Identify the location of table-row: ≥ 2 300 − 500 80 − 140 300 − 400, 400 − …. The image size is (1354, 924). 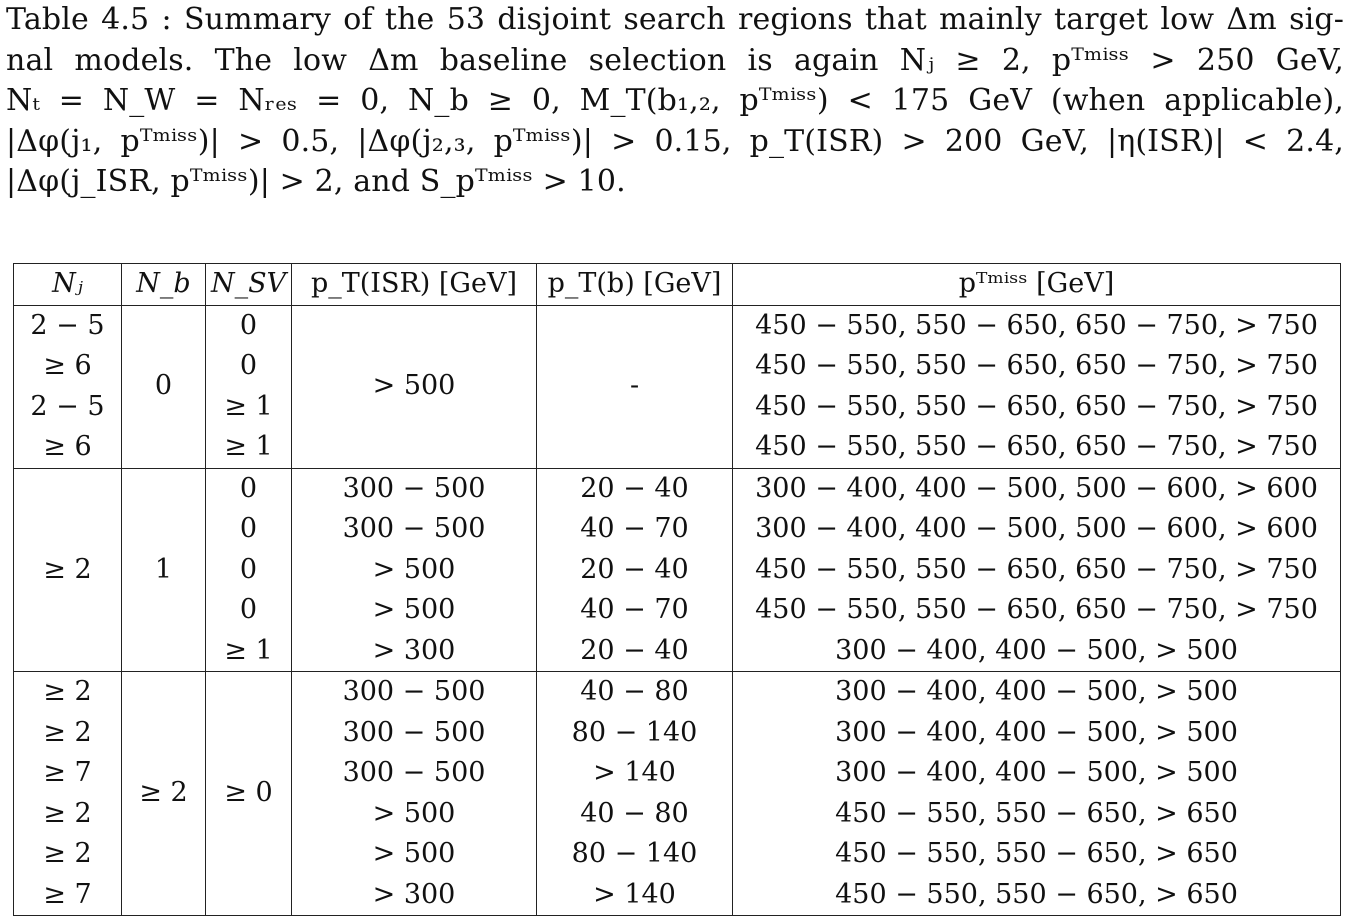
(677, 732).